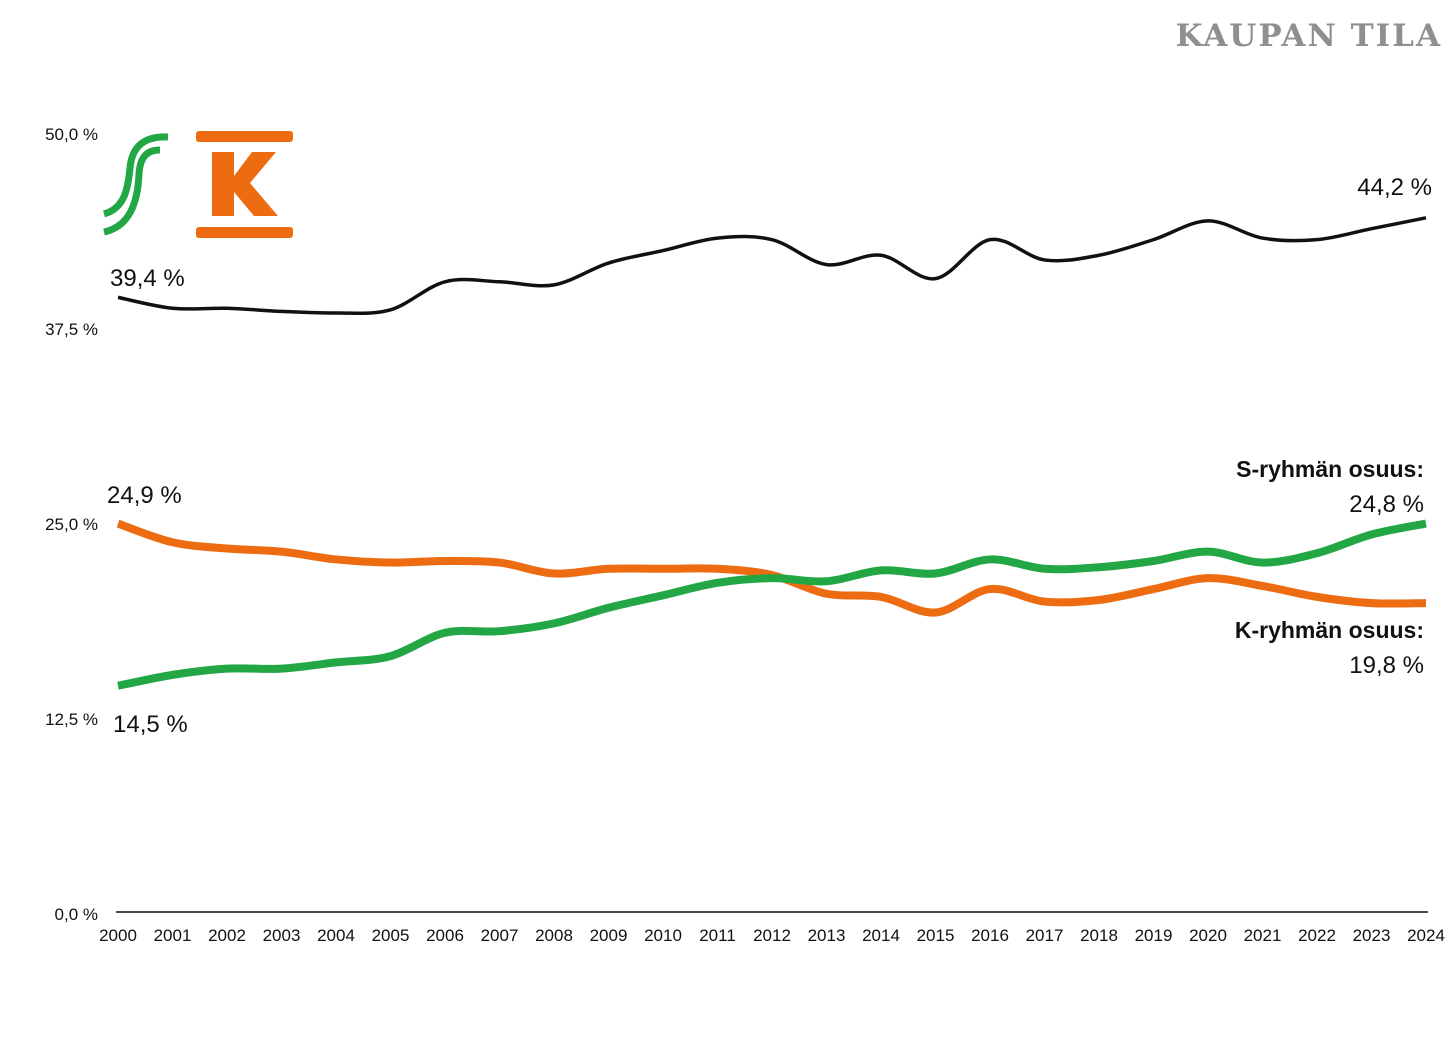 This screenshot has width=1456, height=1041. Describe the element at coordinates (1426, 935) in the screenshot. I see `x-tick-label: 2024` at that location.